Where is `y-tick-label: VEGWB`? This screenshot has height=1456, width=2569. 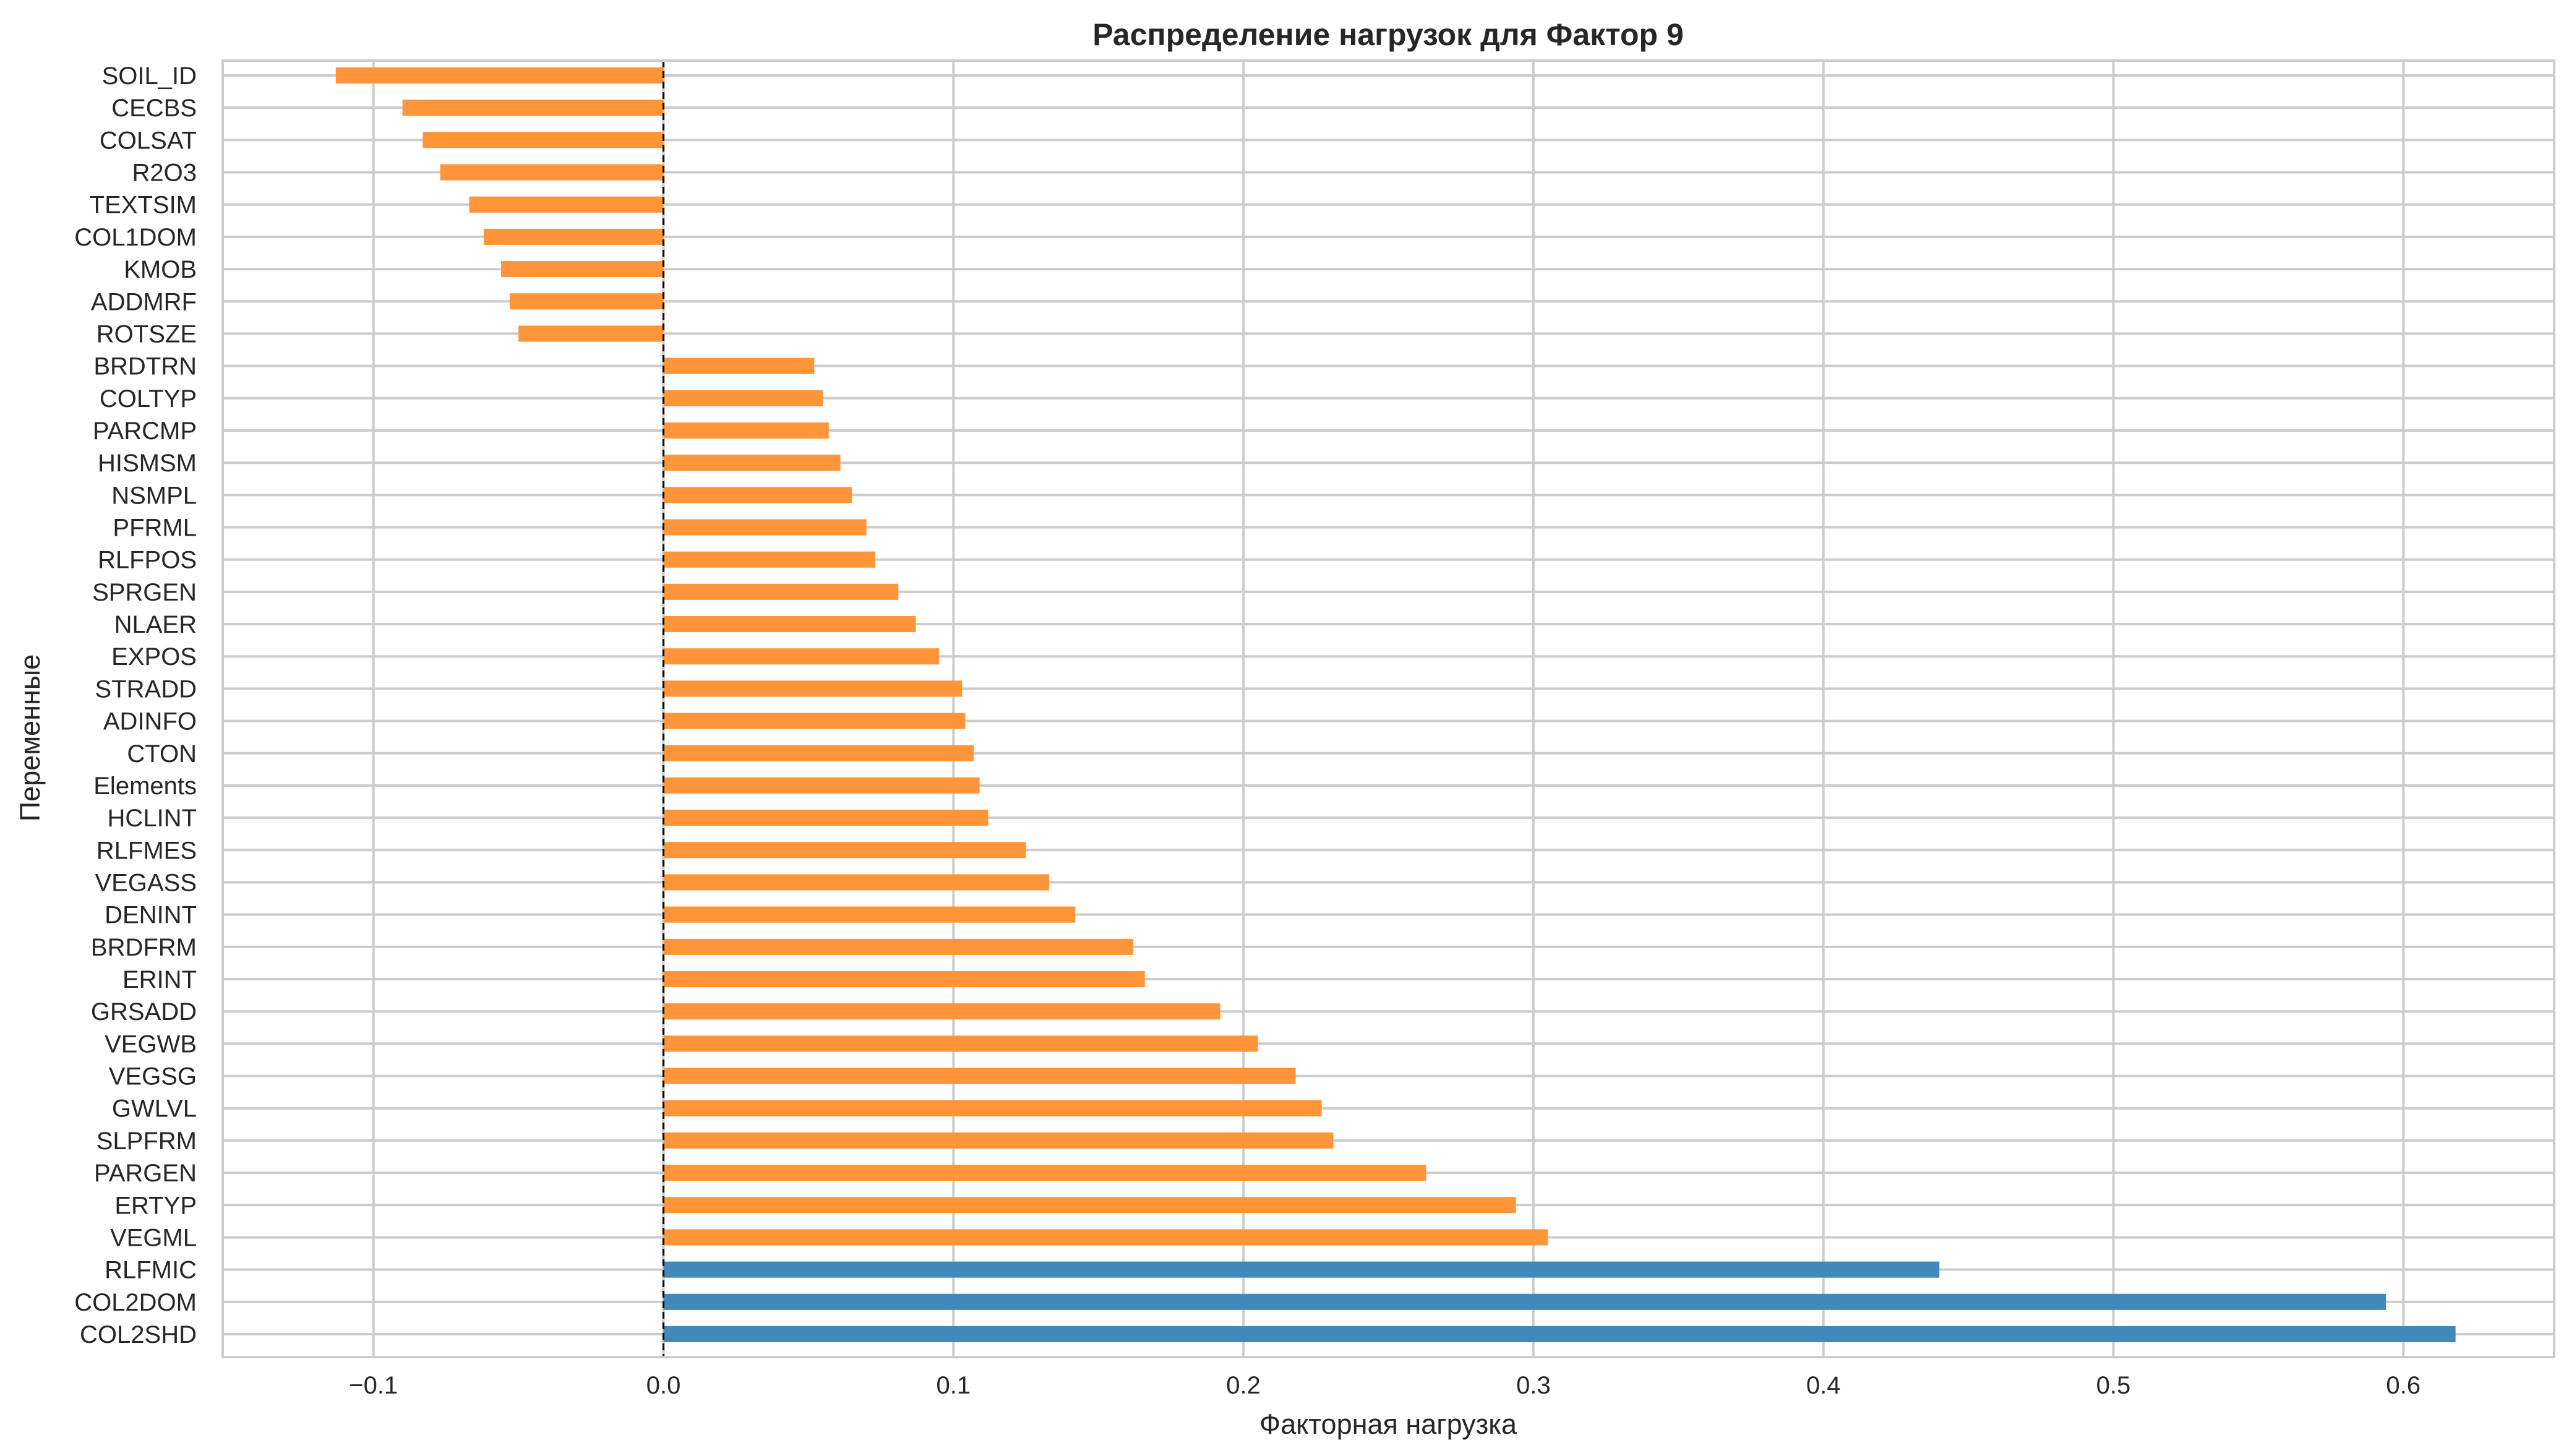
y-tick-label: VEGWB is located at coordinates (151, 1044).